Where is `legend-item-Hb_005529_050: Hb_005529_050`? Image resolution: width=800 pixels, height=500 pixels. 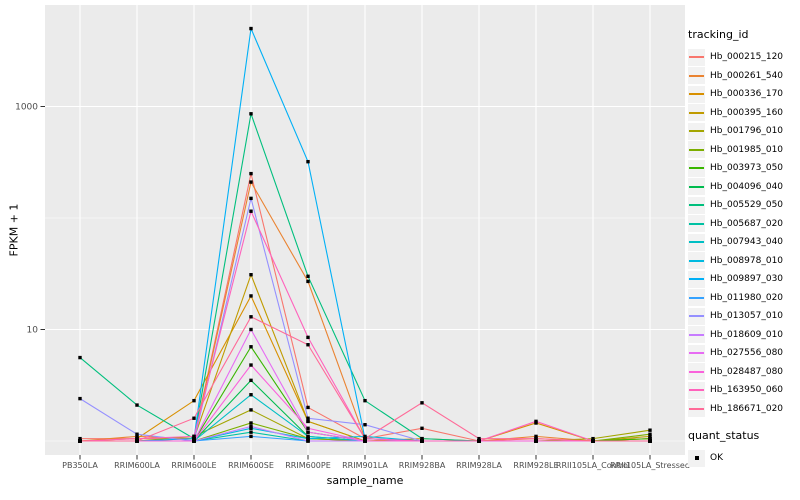
legend-item-Hb_005529_050: Hb_005529_050 is located at coordinates (744, 205).